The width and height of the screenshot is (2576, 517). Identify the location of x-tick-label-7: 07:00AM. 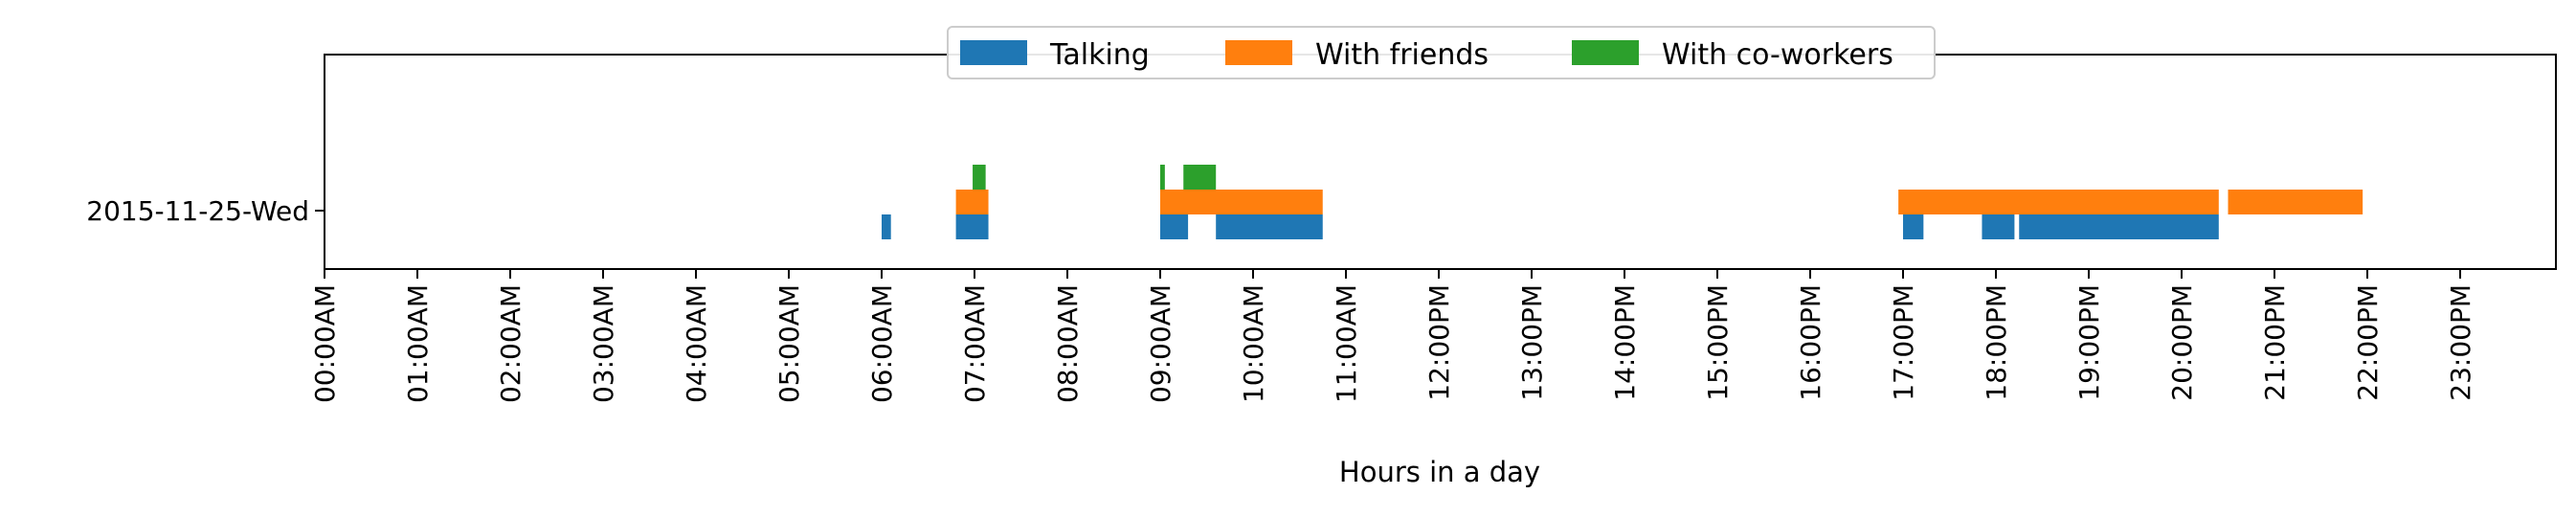
(975, 343).